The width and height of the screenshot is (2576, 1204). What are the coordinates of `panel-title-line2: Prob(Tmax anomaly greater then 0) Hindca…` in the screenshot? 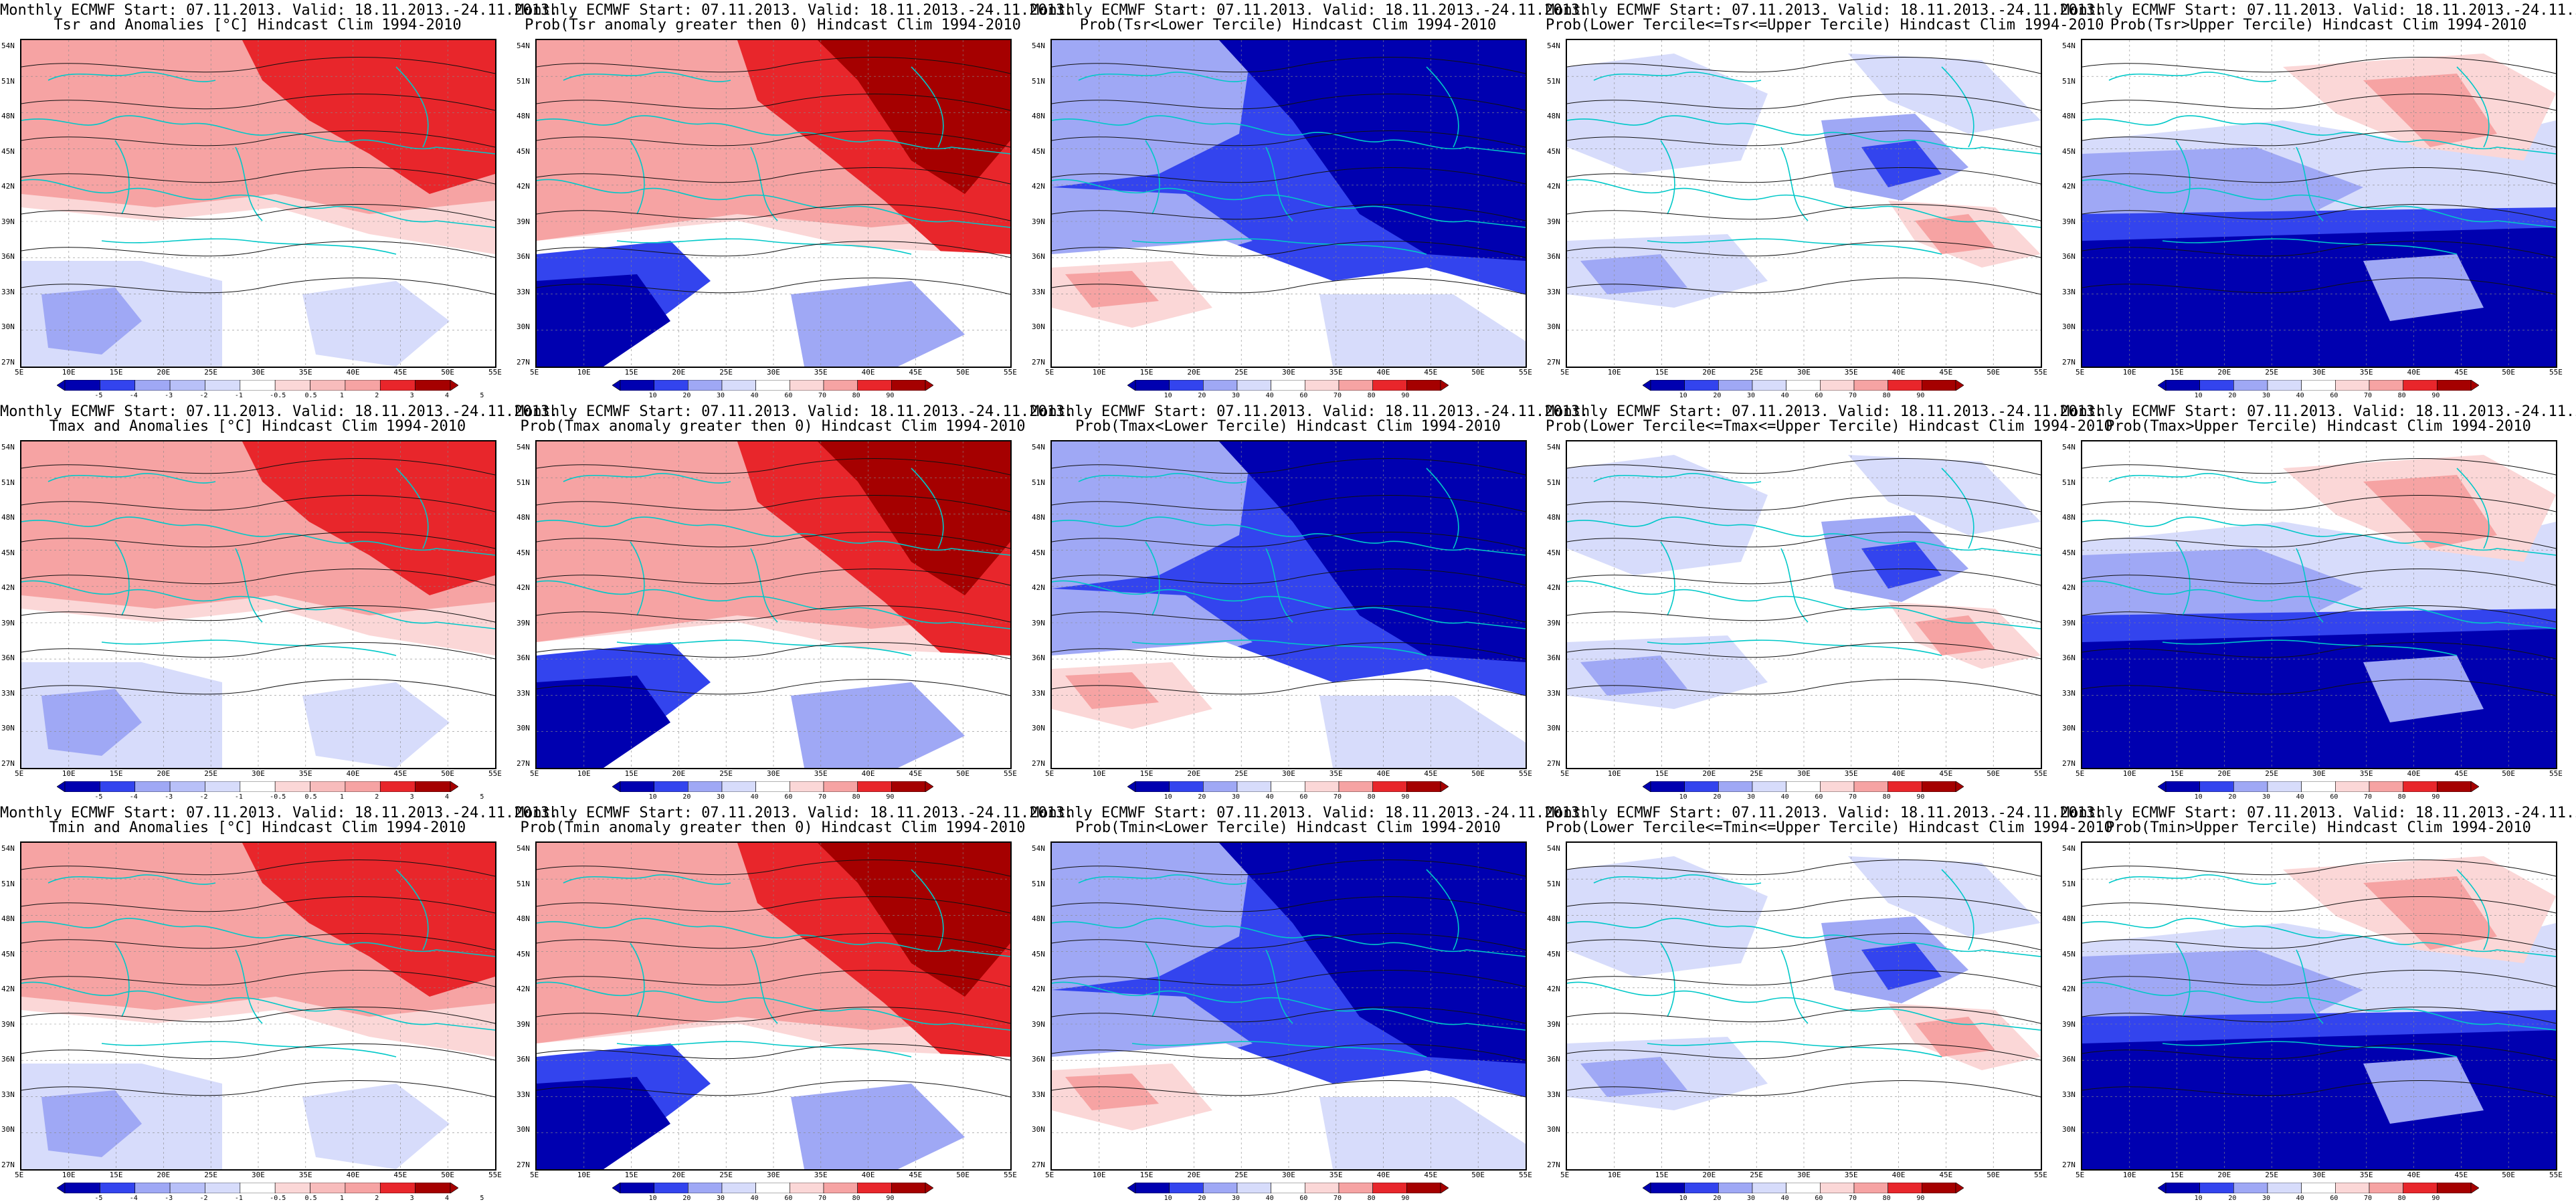 It's located at (773, 426).